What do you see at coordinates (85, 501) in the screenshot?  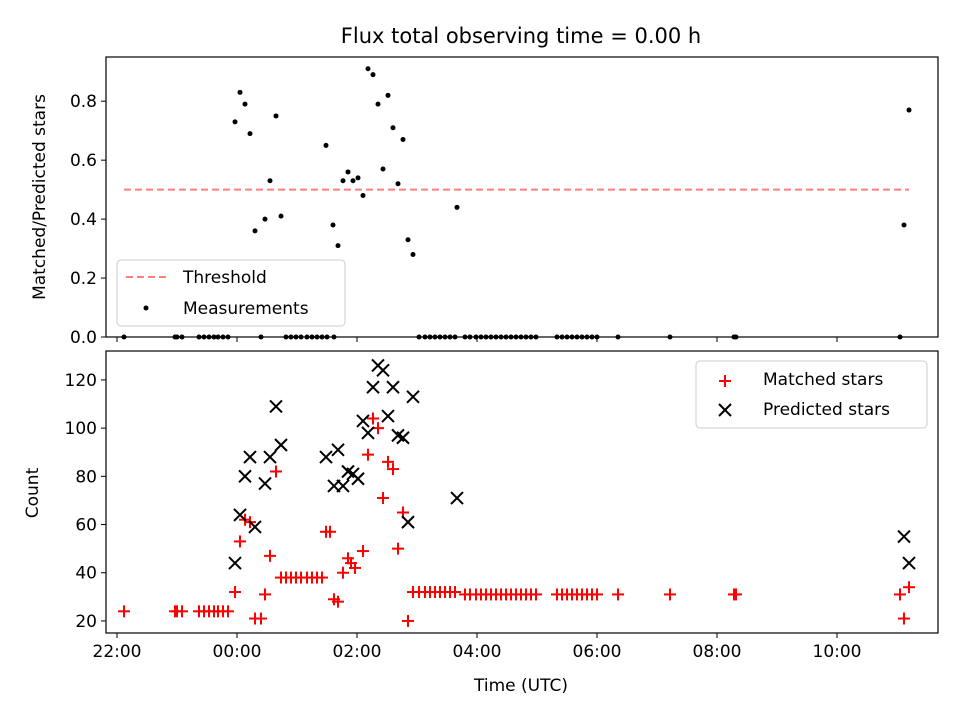 I see `bottom-y-ticks: 20 40 60 80 100 120` at bounding box center [85, 501].